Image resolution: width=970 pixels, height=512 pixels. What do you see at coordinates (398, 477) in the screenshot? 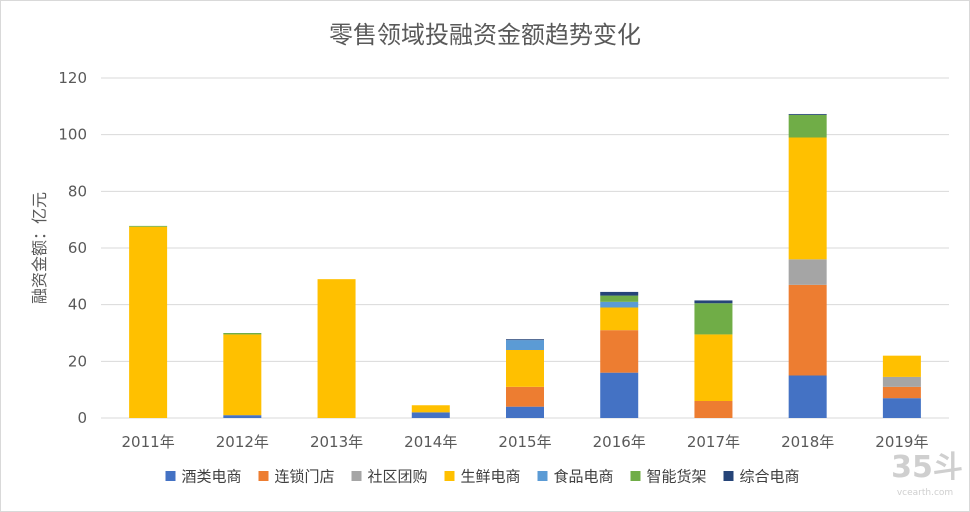
I see `legend-label: 社区团购` at bounding box center [398, 477].